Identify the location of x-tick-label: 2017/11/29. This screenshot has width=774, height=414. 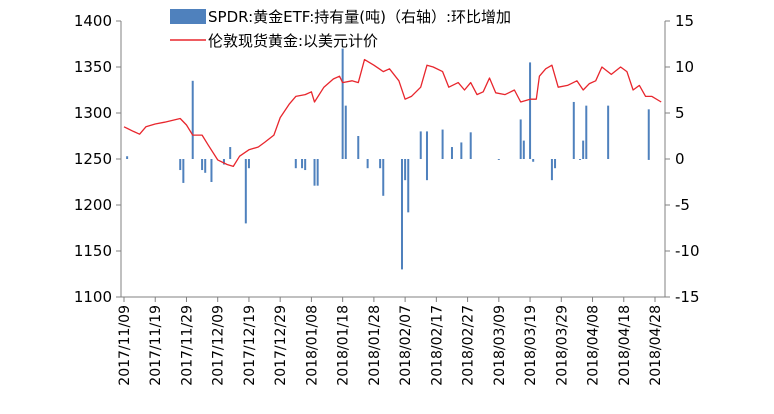
(187, 345).